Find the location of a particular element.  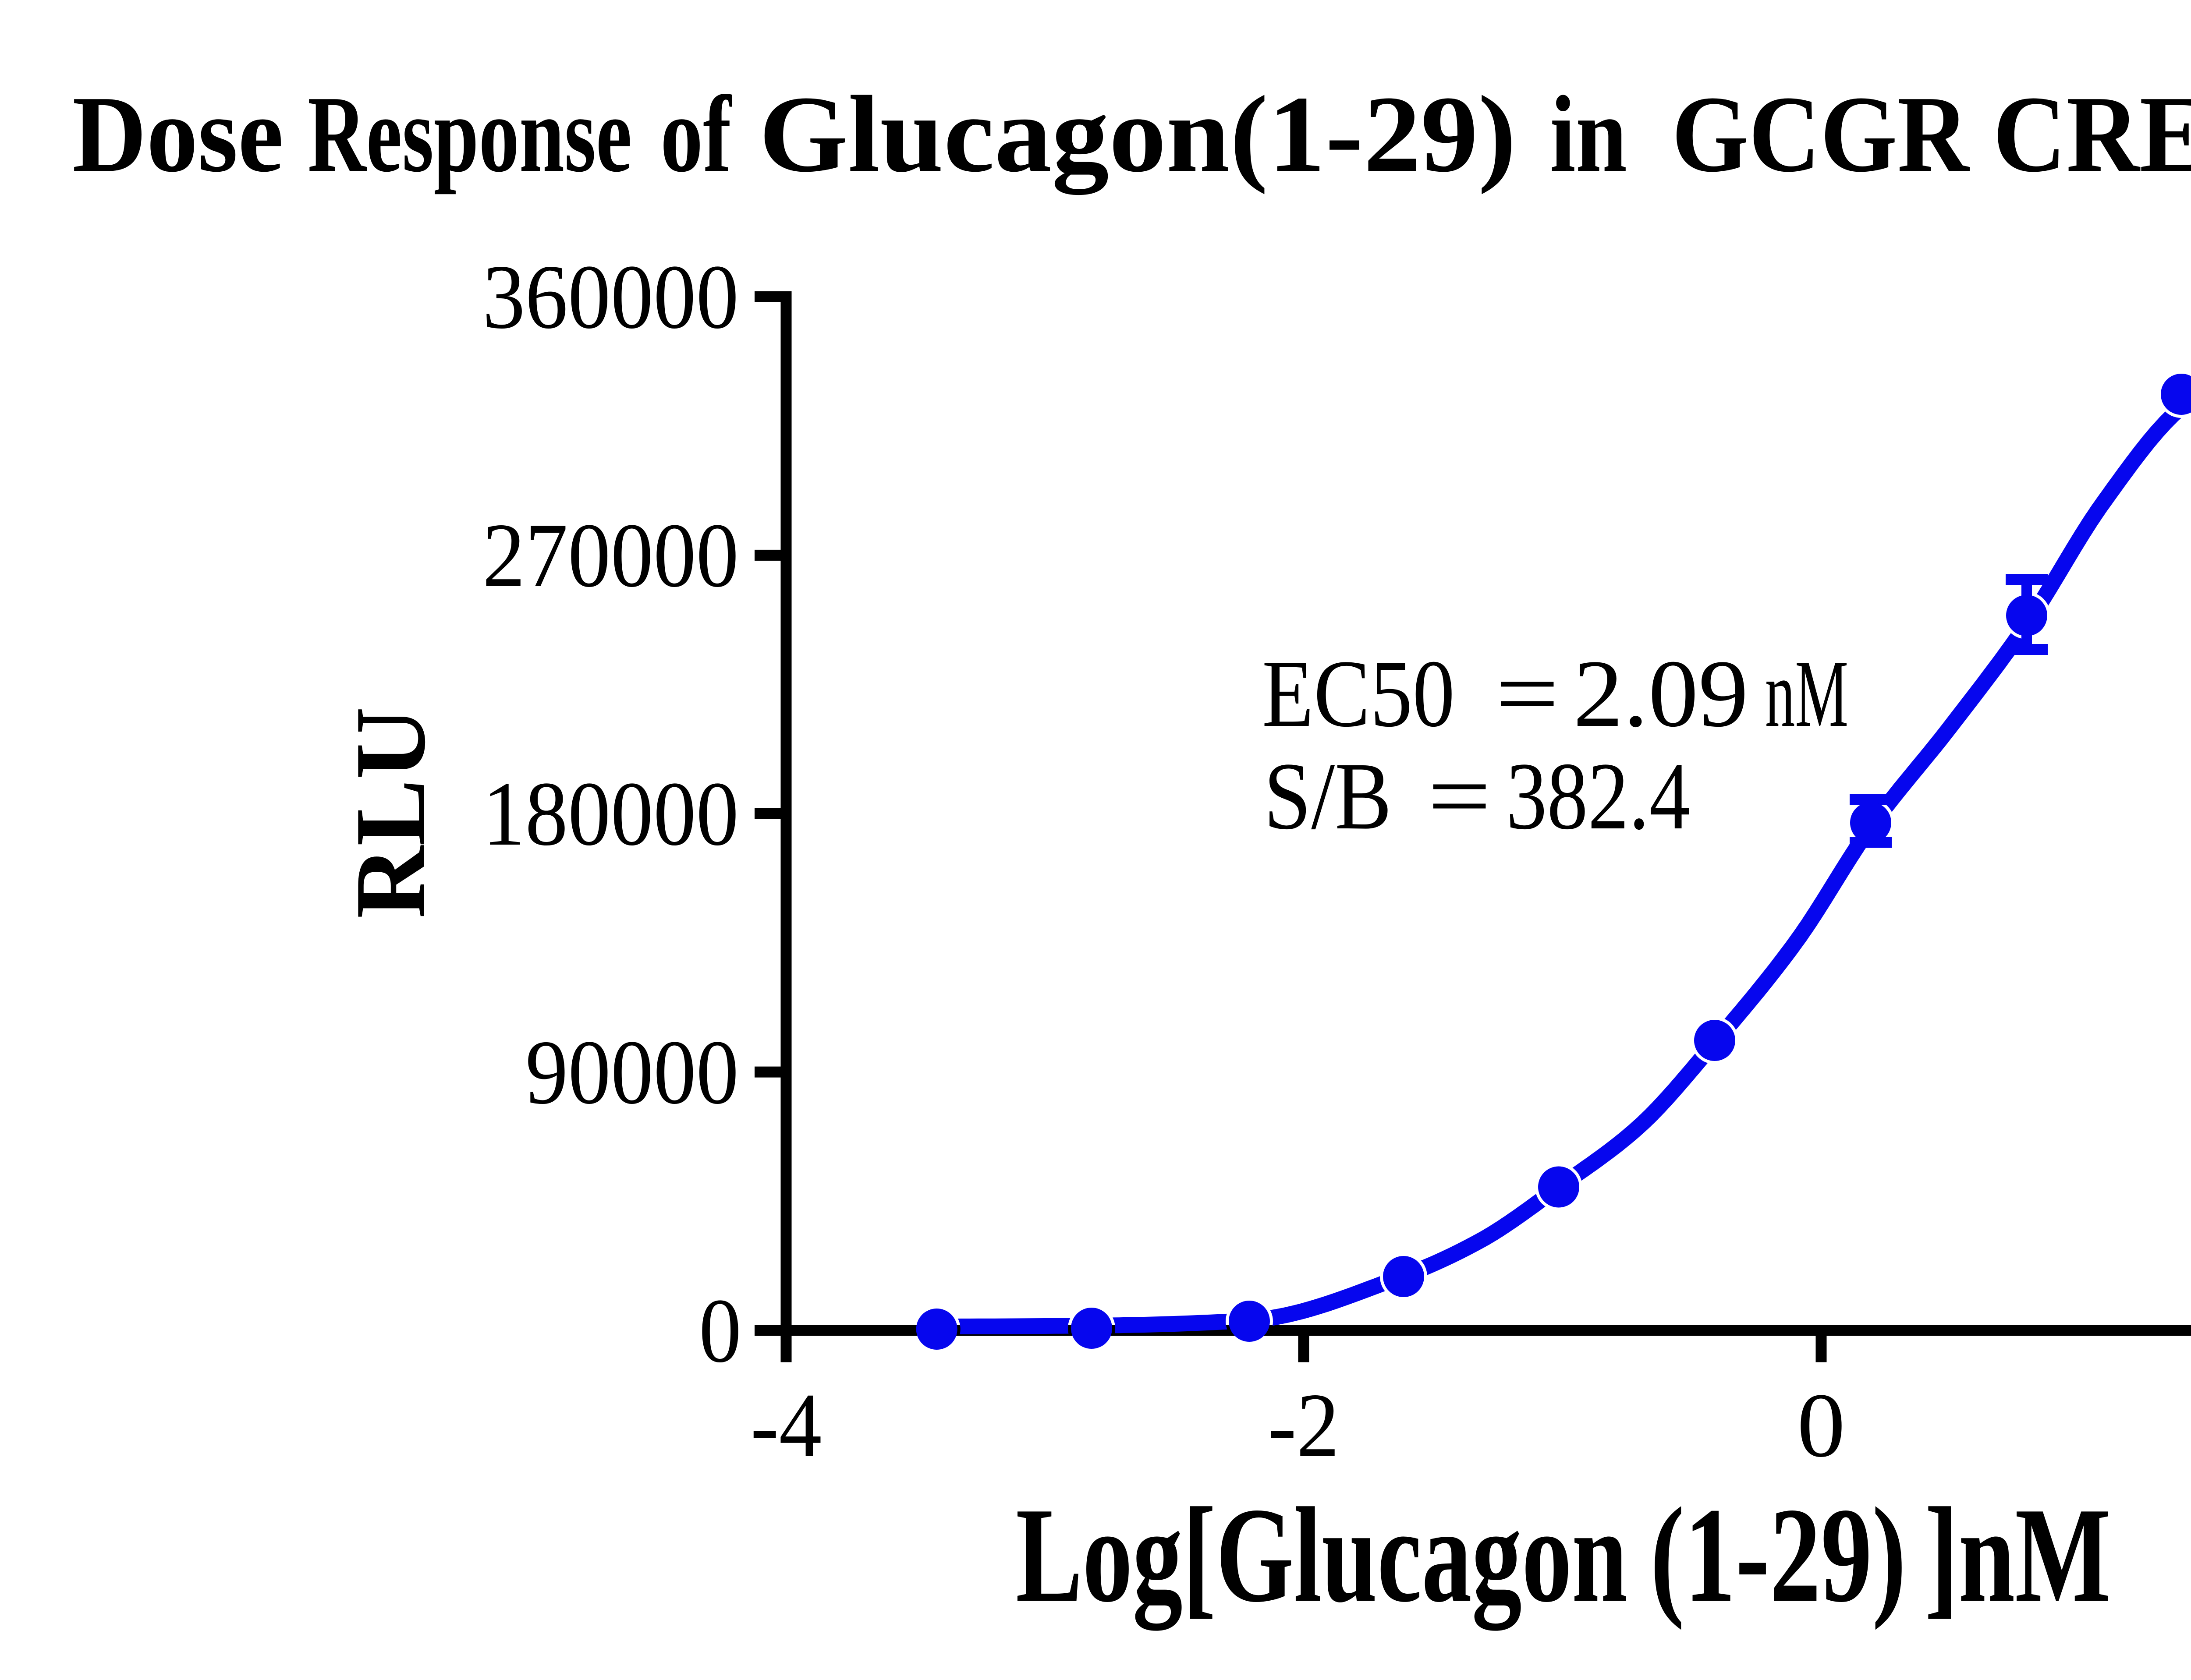

svg-text: 382.4 is located at coordinates (1598, 796).